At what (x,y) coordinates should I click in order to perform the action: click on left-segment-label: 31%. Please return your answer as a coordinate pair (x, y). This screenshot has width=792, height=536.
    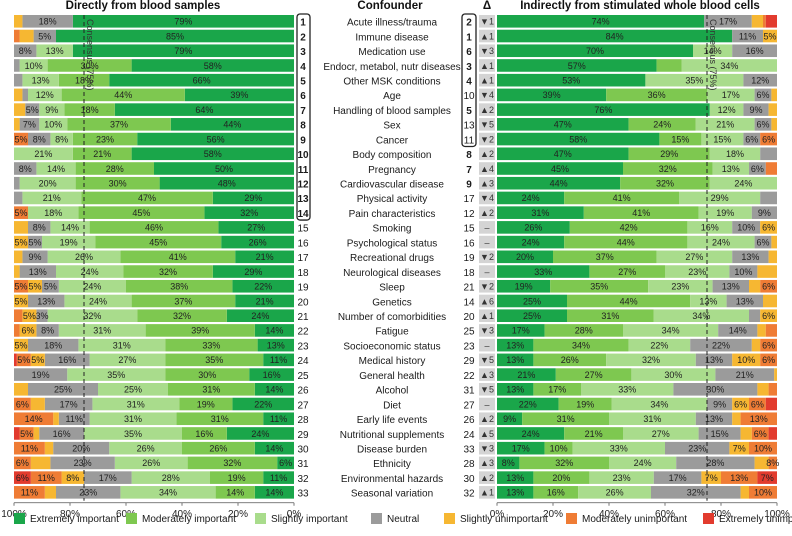
    Looking at the image, I should click on (102, 331).